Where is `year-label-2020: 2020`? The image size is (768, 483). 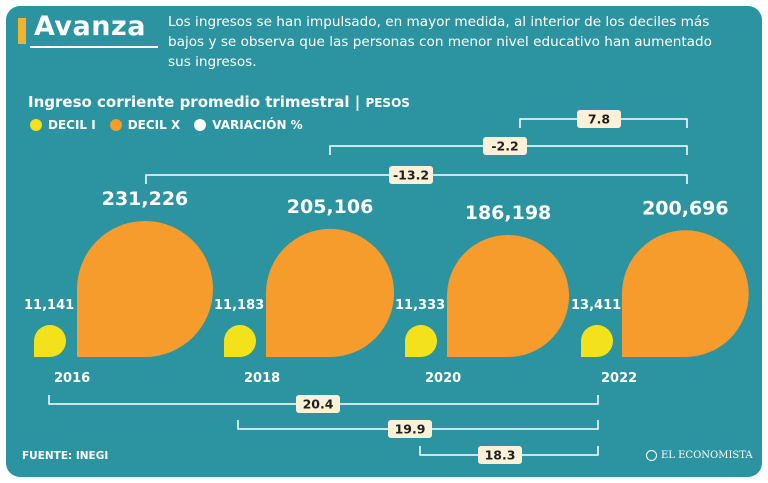 year-label-2020: 2020 is located at coordinates (443, 378).